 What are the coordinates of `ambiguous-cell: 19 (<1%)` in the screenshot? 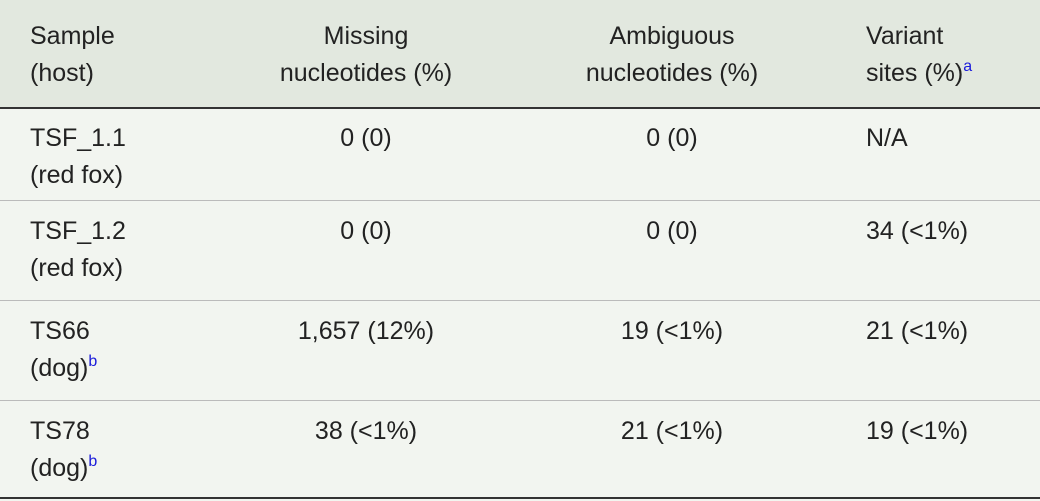 It's located at (672, 331).